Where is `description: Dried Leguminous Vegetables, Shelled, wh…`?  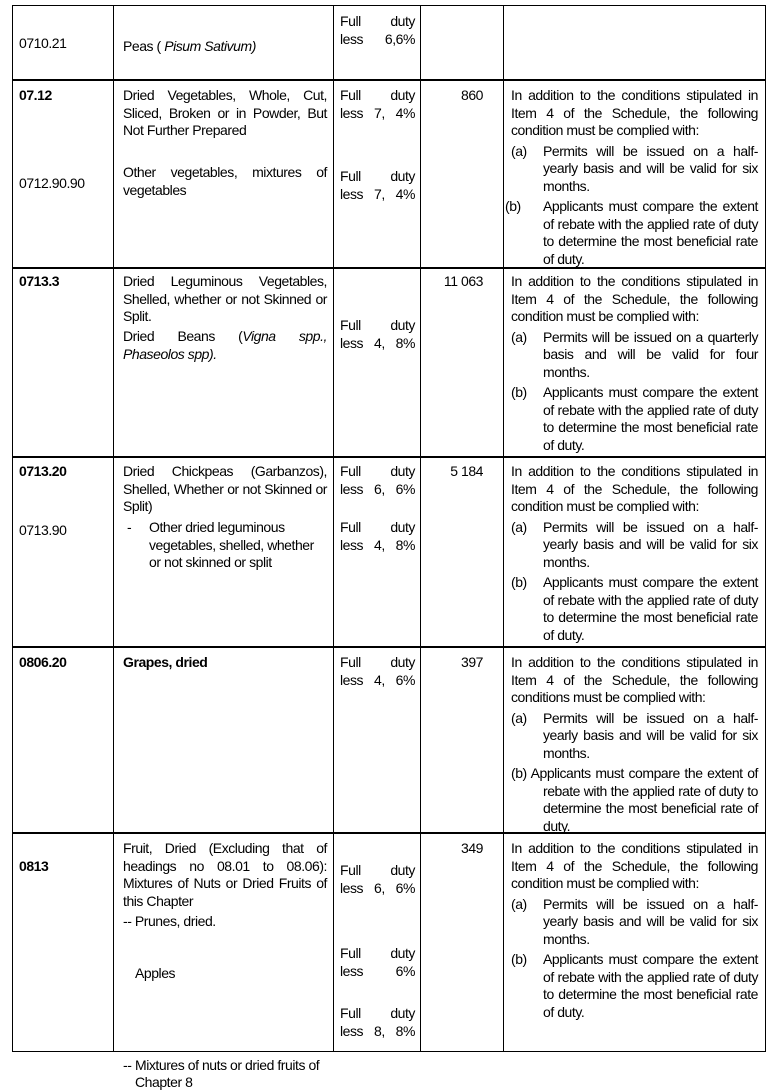
description: Dried Leguminous Vegetables, Shelled, wh… is located at coordinates (225, 298).